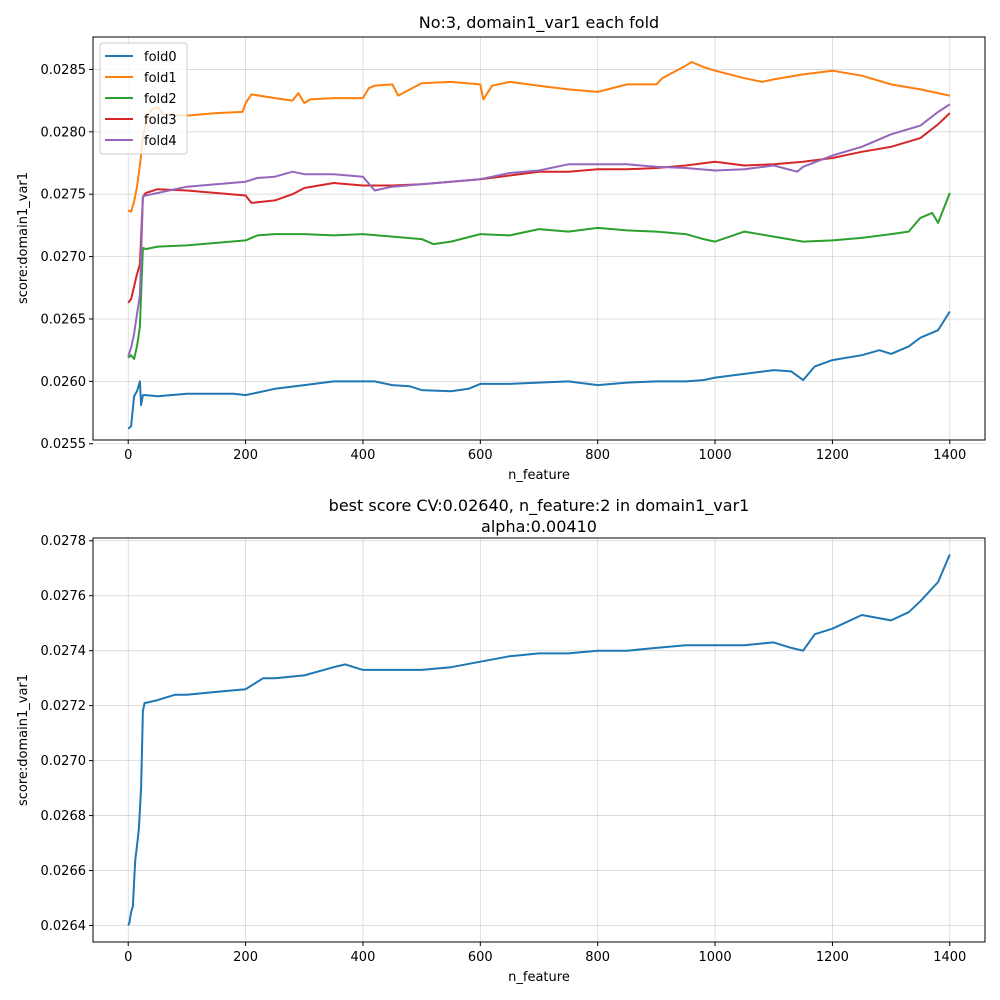 This screenshot has height=1000, width=1000. What do you see at coordinates (64, 195) in the screenshot?
I see `y-tick-label: 0.0275` at bounding box center [64, 195].